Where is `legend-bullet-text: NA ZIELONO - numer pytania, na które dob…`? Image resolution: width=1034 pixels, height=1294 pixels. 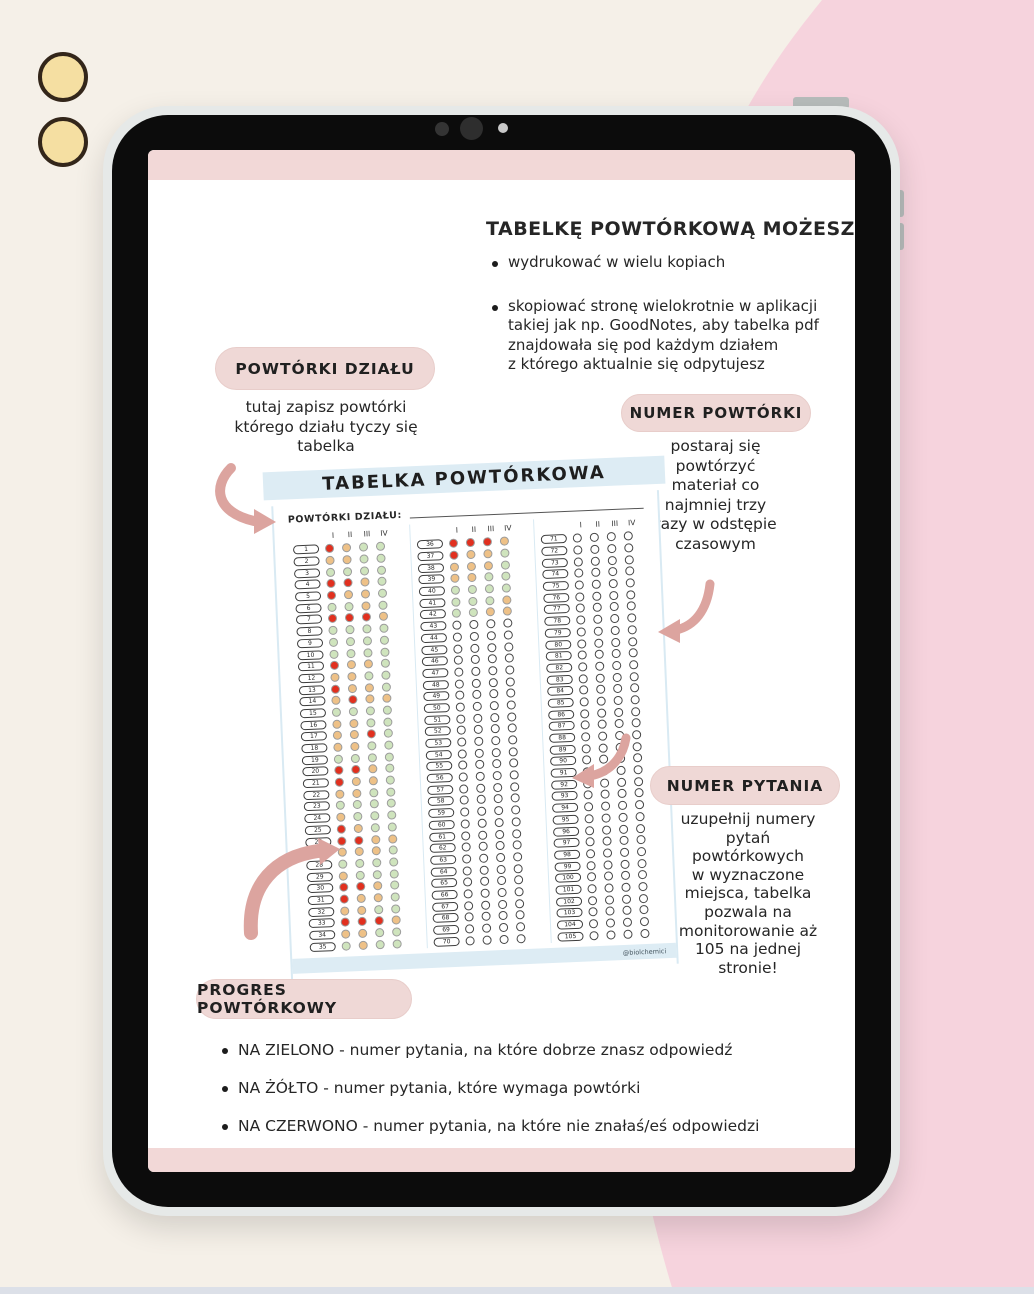
legend-bullet-text: NA ZIELONO - numer pytania, na które dob… is located at coordinates (485, 1050).